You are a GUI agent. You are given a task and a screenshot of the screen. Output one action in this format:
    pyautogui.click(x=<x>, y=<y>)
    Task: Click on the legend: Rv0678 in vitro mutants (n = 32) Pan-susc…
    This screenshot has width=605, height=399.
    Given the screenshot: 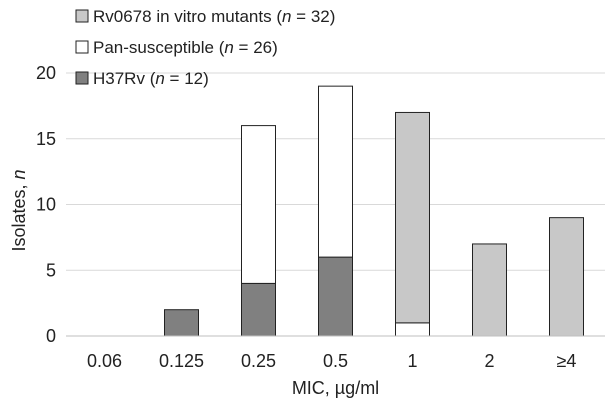 What is the action you would take?
    pyautogui.click(x=205, y=47)
    